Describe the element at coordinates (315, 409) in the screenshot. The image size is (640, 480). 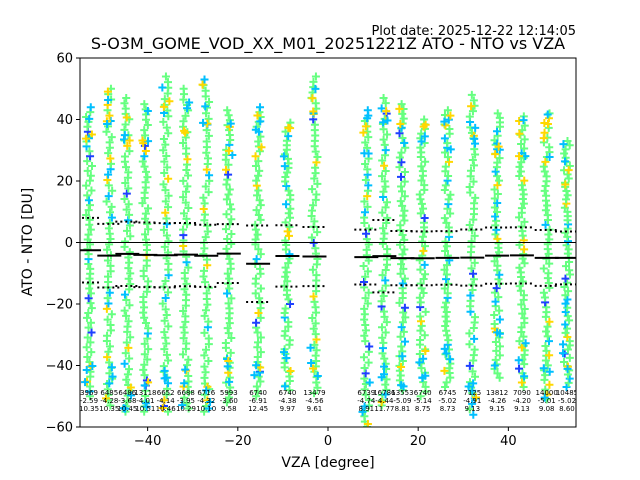
I see `bin-sd-label: 9.61` at that location.